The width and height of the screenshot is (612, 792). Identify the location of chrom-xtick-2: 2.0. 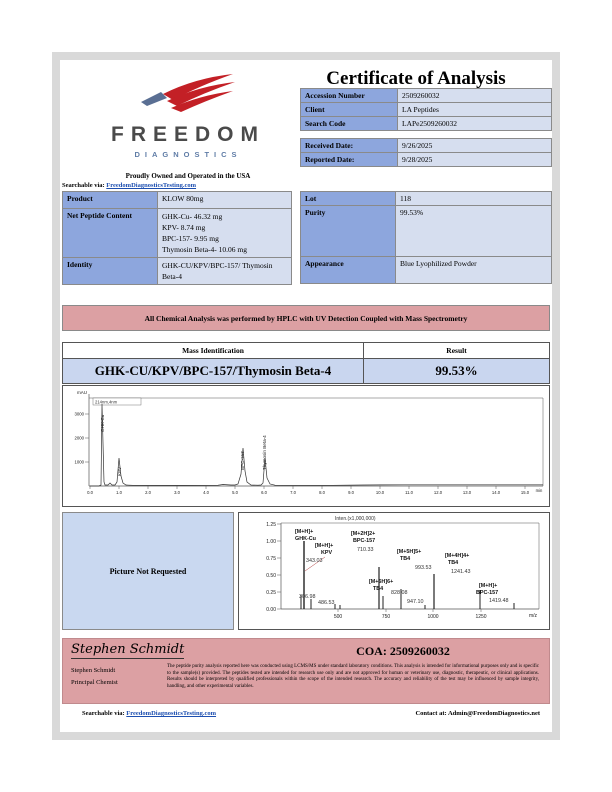
(148, 492).